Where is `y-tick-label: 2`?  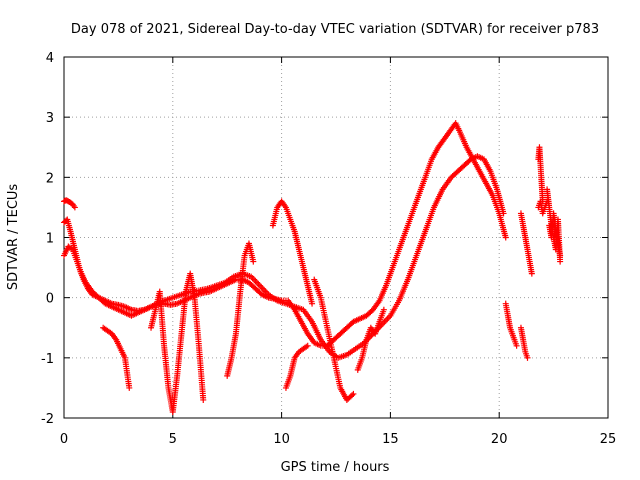
y-tick-label: 2 is located at coordinates (50, 178).